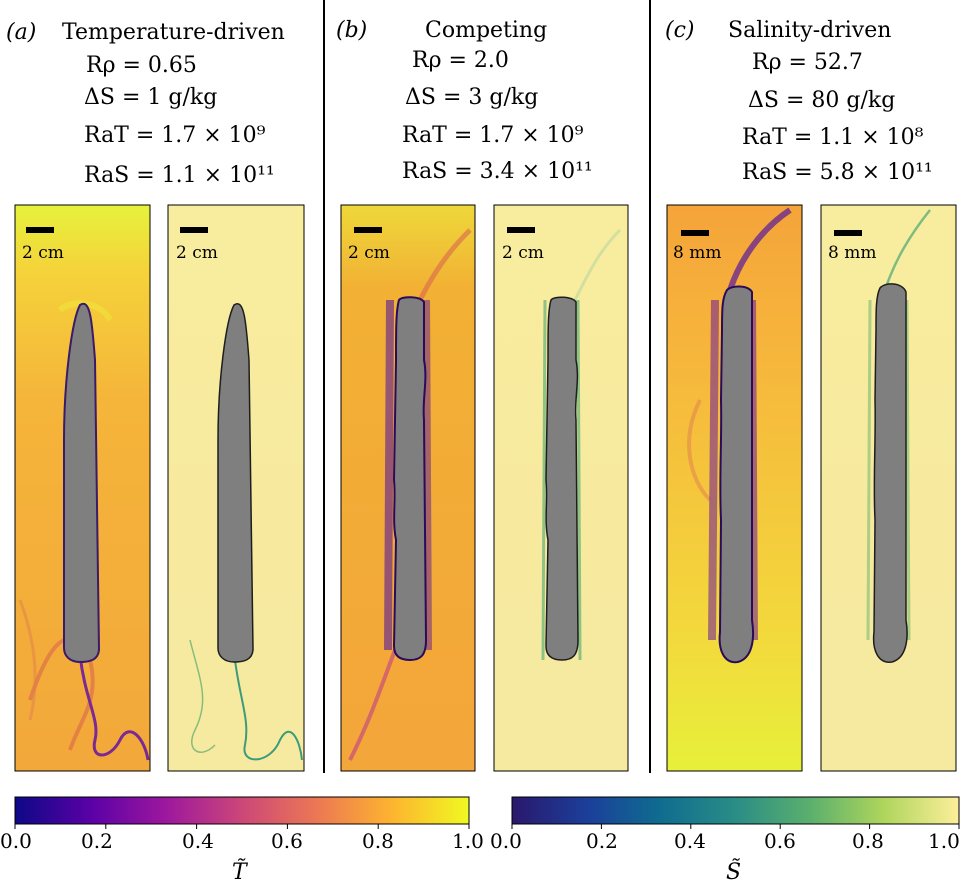 This screenshot has height=896, width=977. What do you see at coordinates (735, 812) in the screenshot?
I see `colorbar-salinity` at bounding box center [735, 812].